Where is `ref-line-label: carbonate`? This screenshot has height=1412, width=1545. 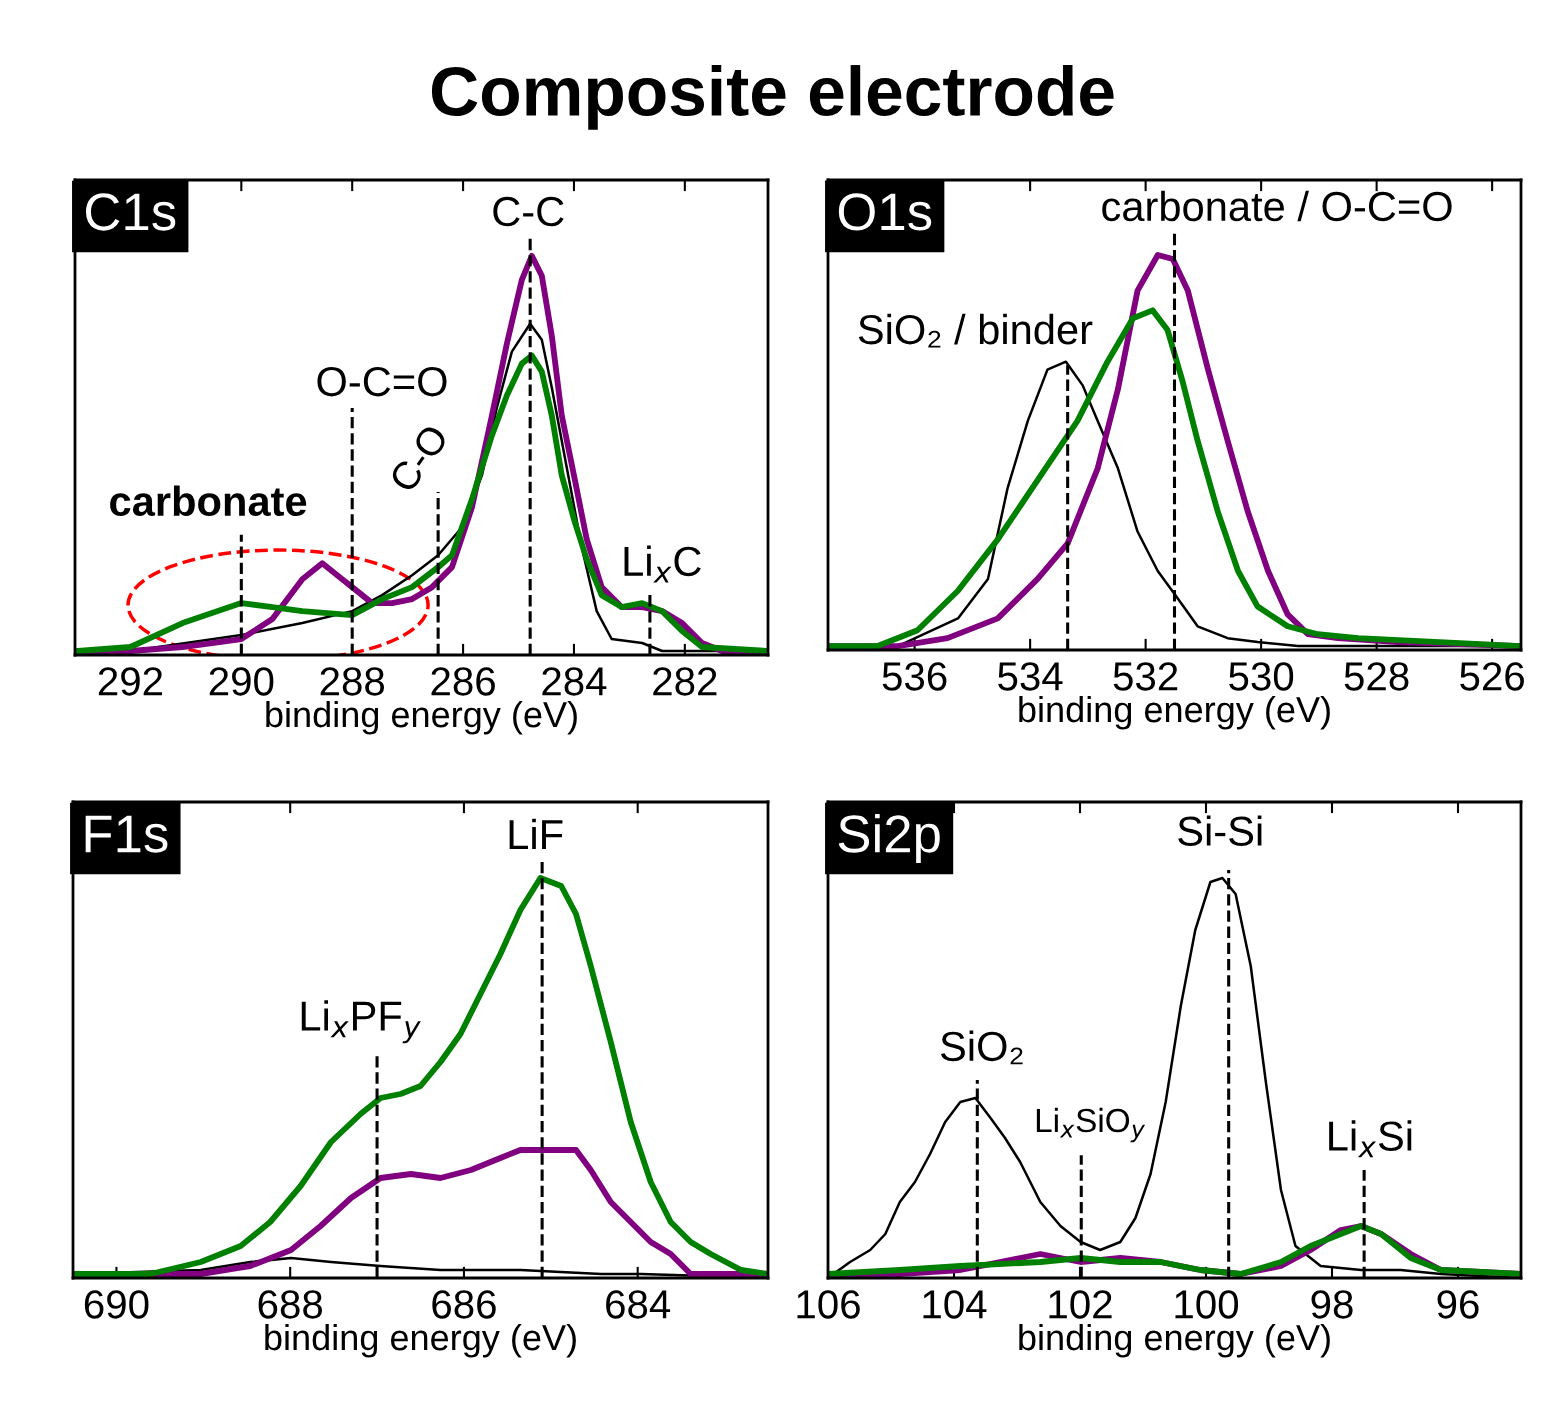
ref-line-label: carbonate is located at coordinates (208, 501).